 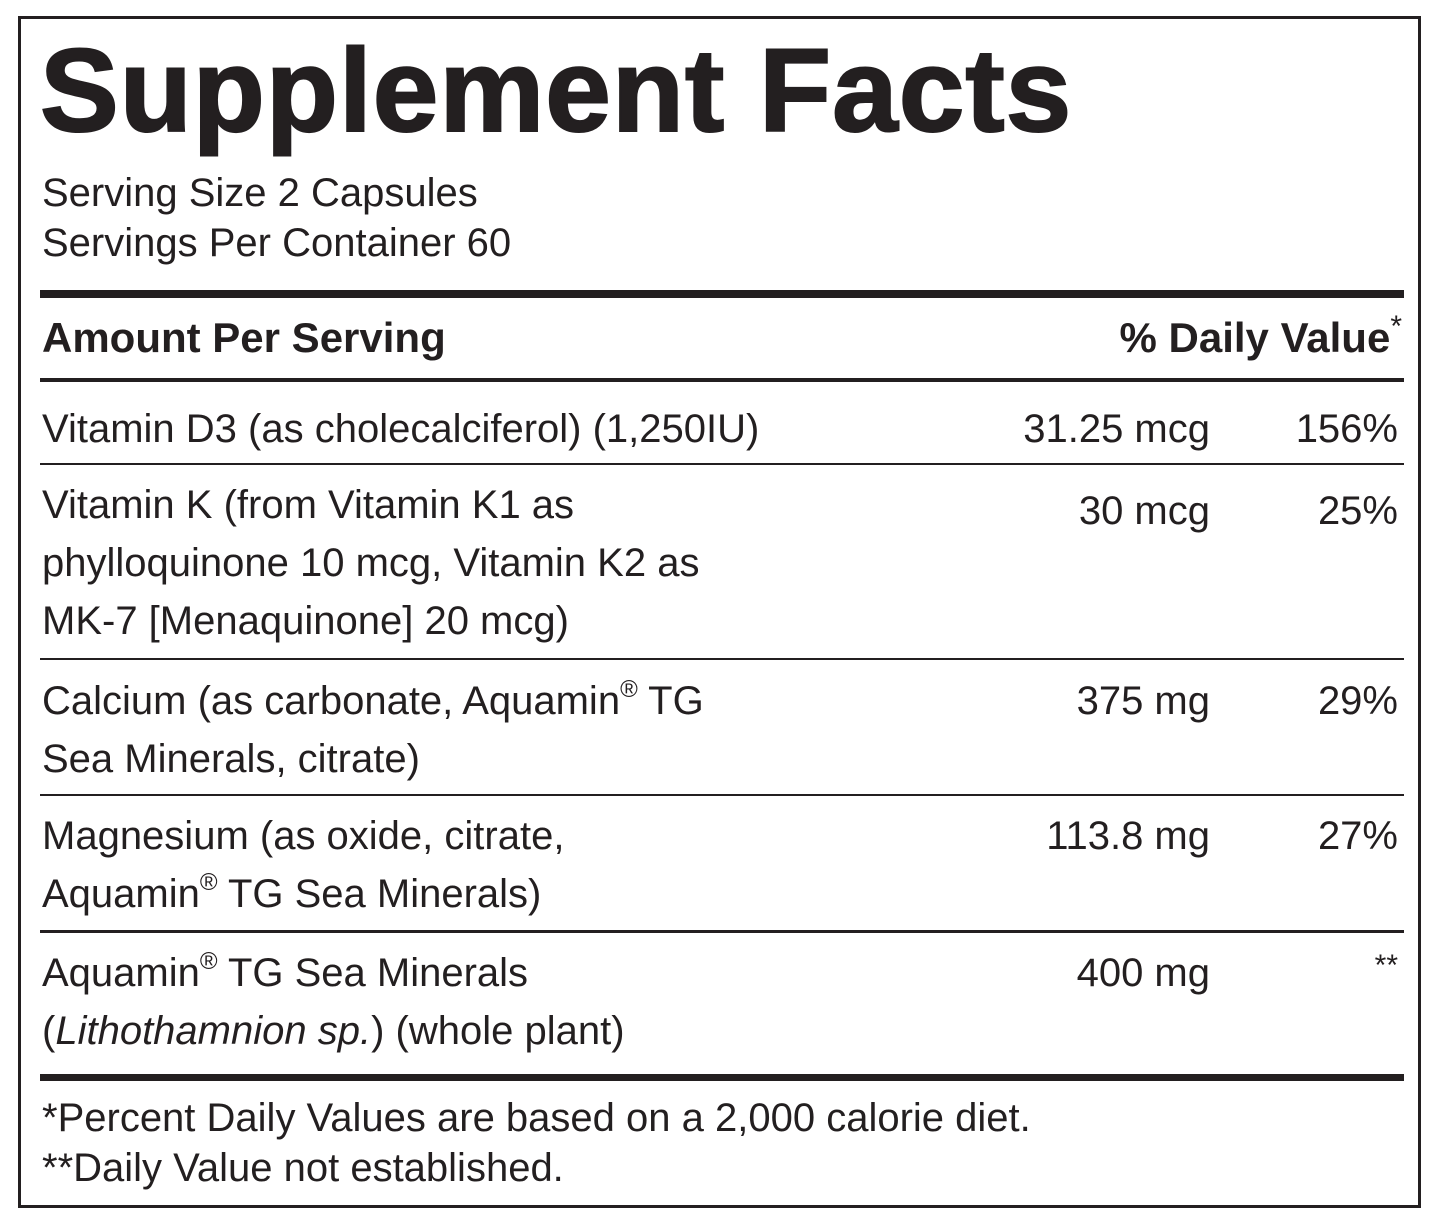 What do you see at coordinates (49, 1031) in the screenshot?
I see `nutrient-name-line: (` at bounding box center [49, 1031].